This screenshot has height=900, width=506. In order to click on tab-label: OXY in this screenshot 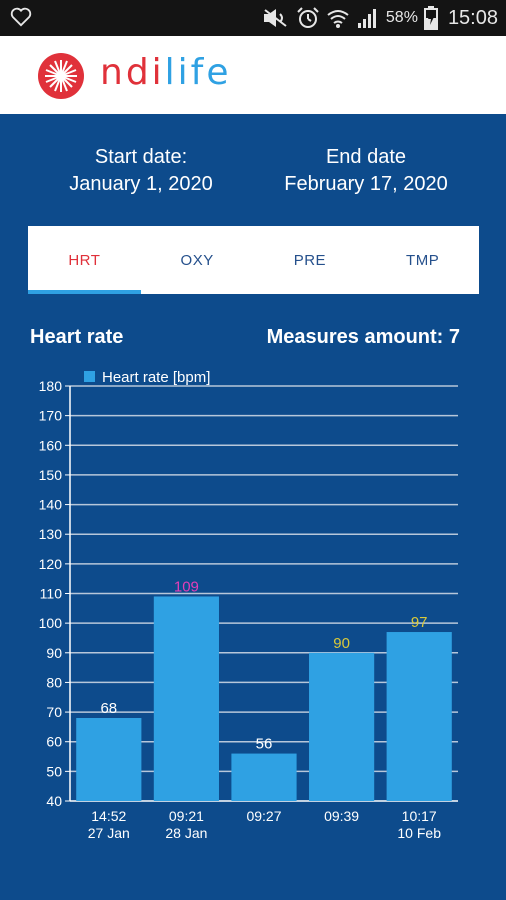, I will do `click(197, 260)`.